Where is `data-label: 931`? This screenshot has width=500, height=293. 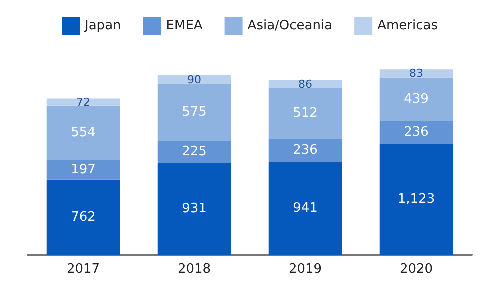
data-label: 931 is located at coordinates (194, 209).